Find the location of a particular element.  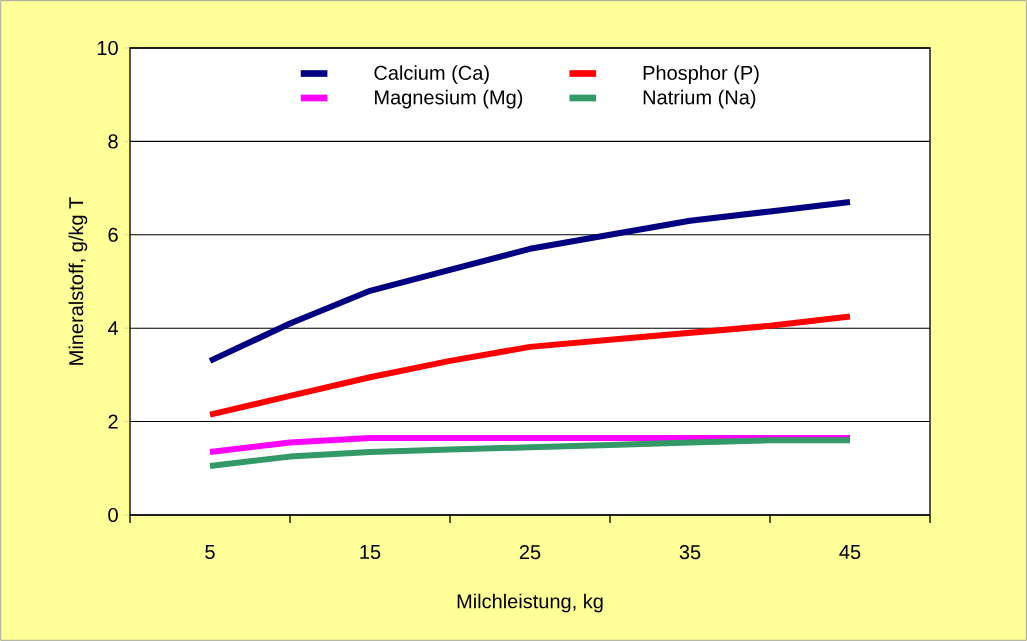

y-tick-label: 2 is located at coordinates (113, 421).